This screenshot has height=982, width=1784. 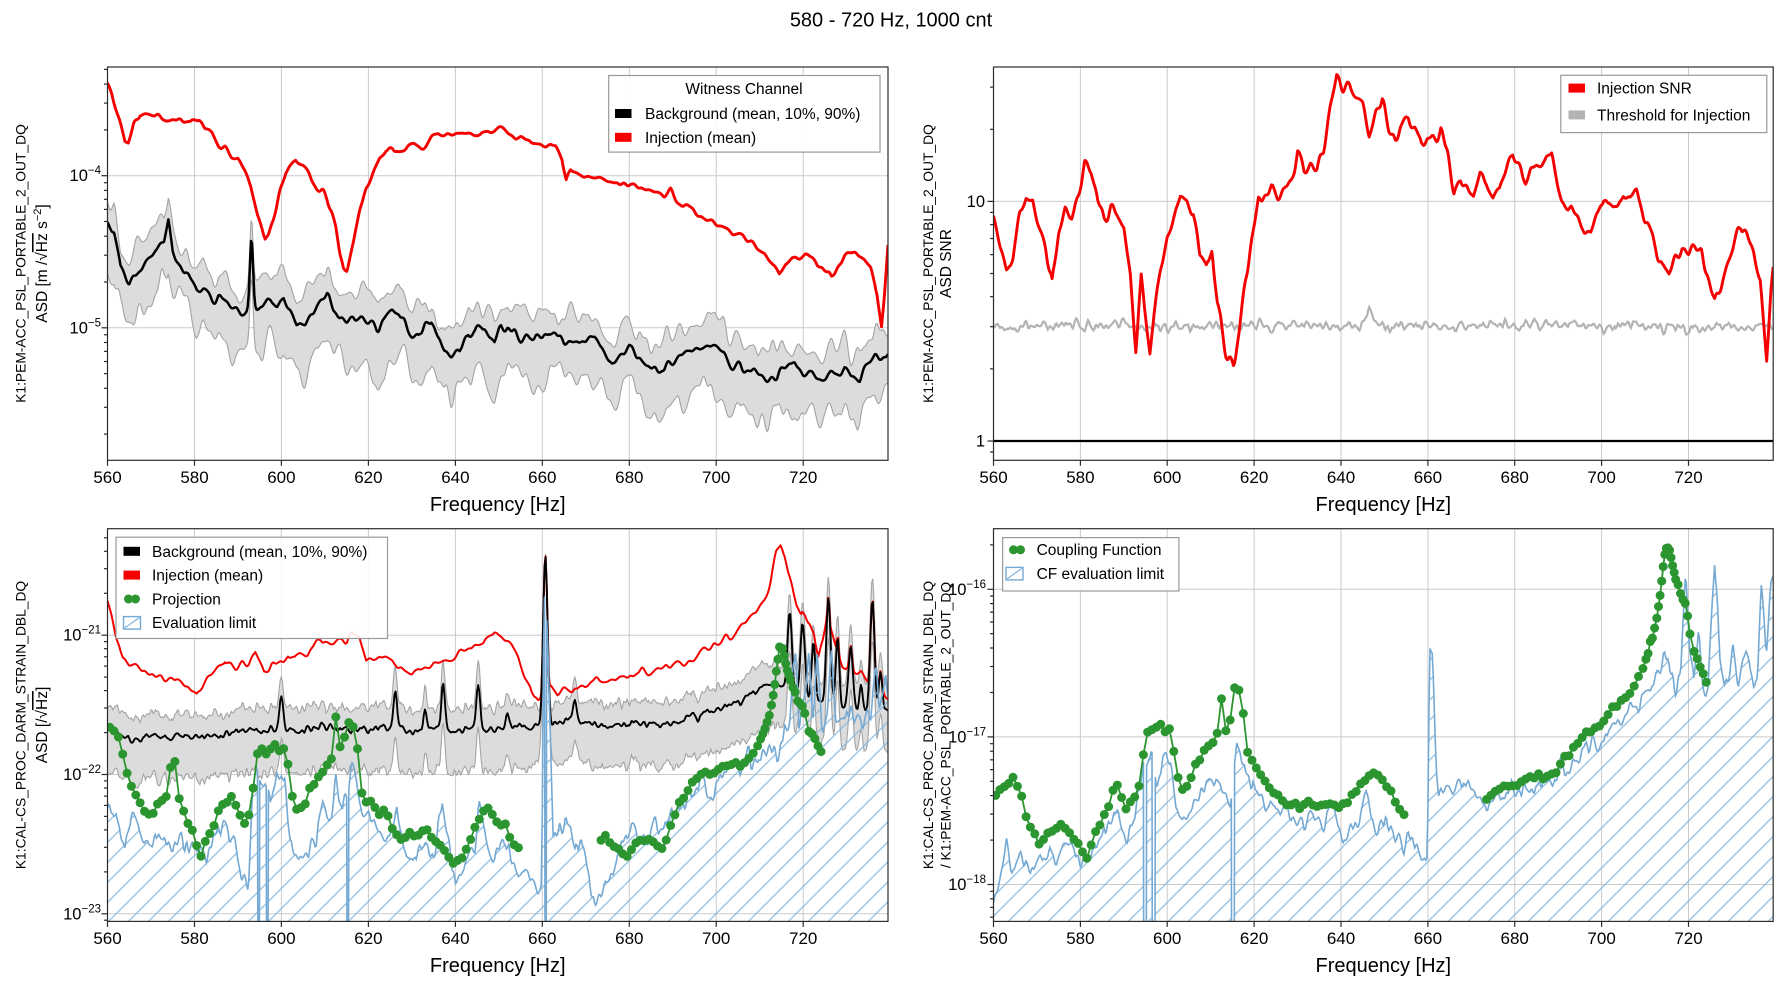 I want to click on svg-text: 10⁻²³, so click(x=82, y=913).